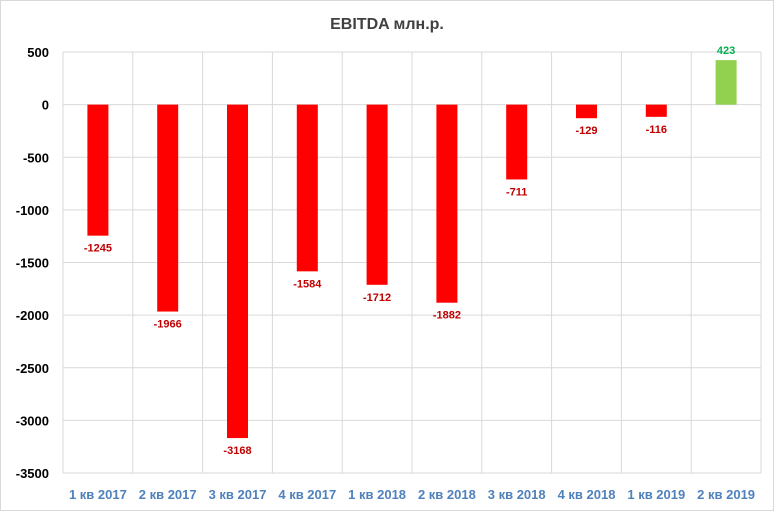  Describe the element at coordinates (32, 420) in the screenshot. I see `y-tick-label-7: -3000` at that location.